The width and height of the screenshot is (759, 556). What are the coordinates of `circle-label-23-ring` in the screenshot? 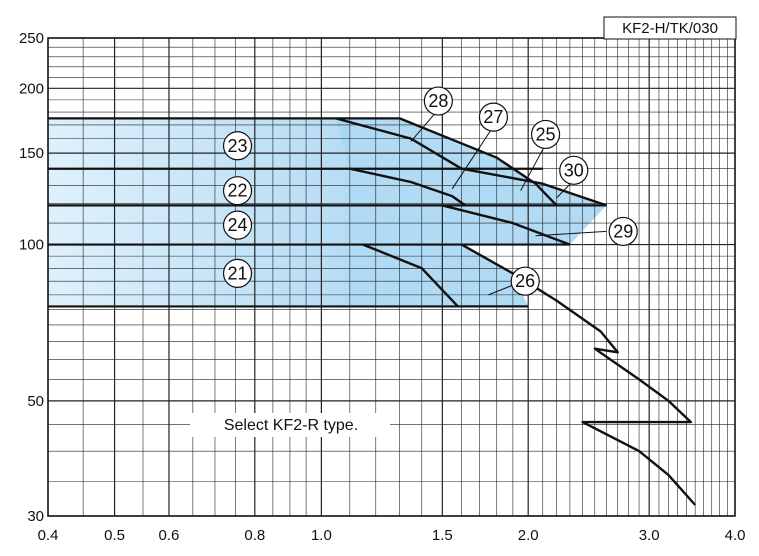 It's located at (237, 146).